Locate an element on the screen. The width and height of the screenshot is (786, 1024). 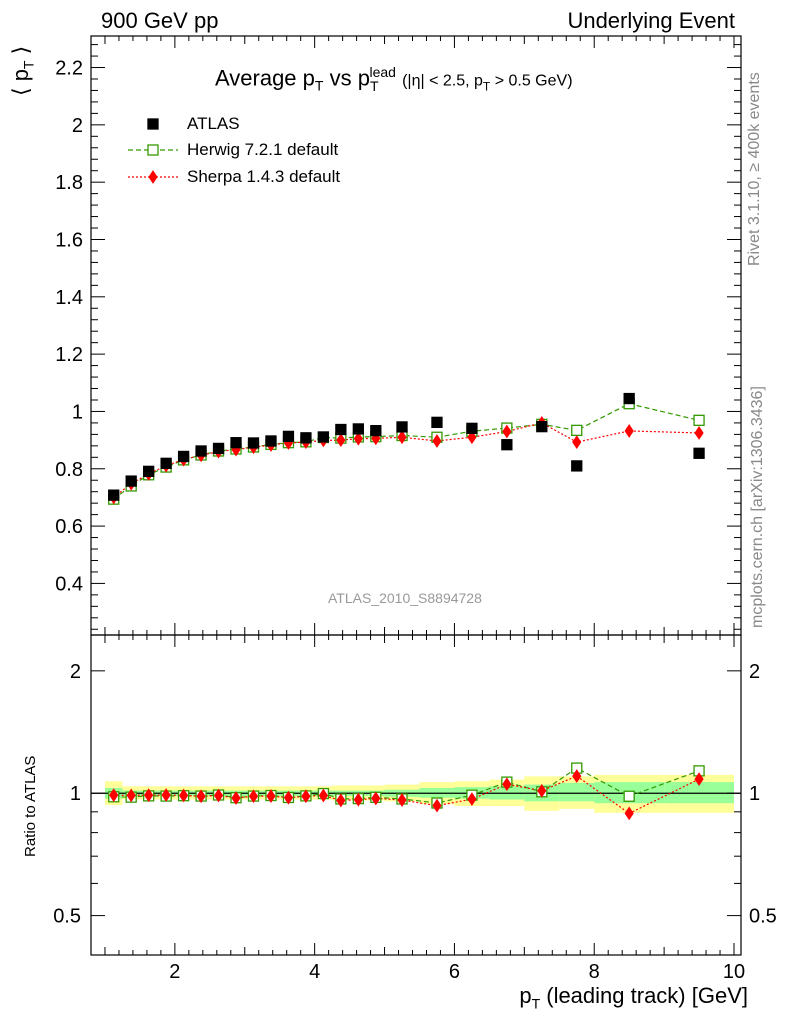
y-tick-label: 1.2 is located at coordinates (69, 355).